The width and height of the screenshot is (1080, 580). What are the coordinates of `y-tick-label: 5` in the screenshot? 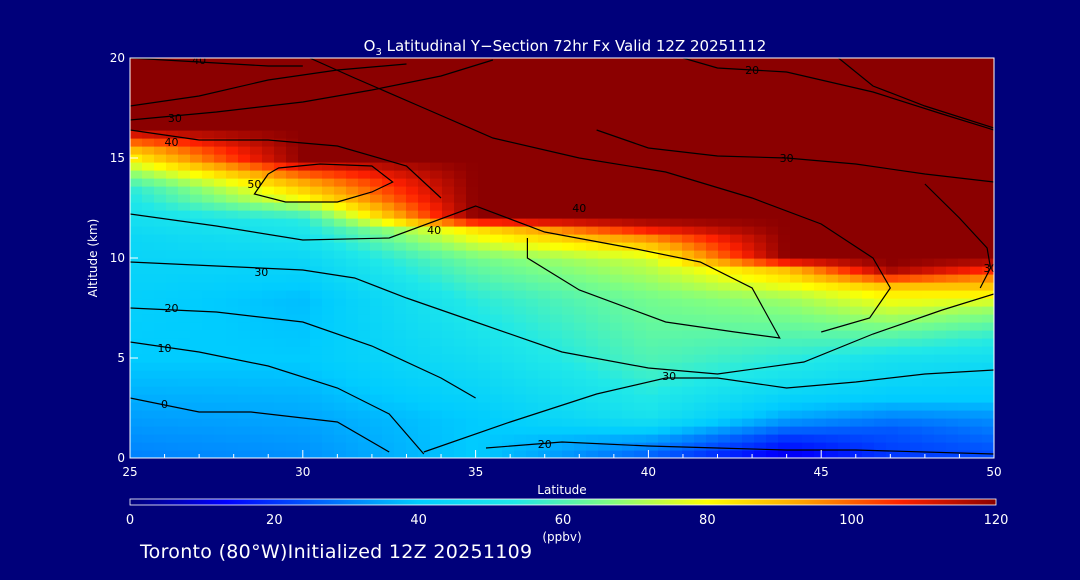 It's located at (121, 358).